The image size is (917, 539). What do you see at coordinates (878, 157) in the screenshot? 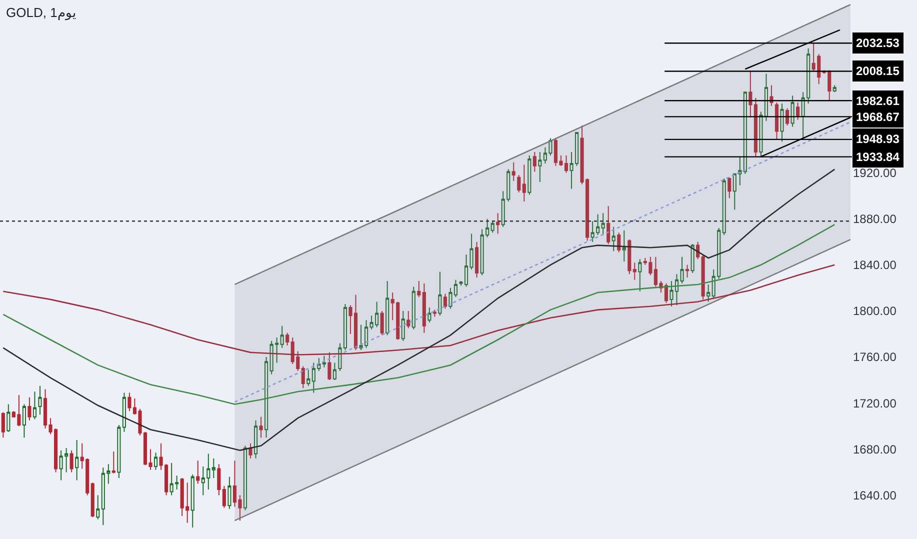
I see `ref-line-label: 1933.84` at bounding box center [878, 157].